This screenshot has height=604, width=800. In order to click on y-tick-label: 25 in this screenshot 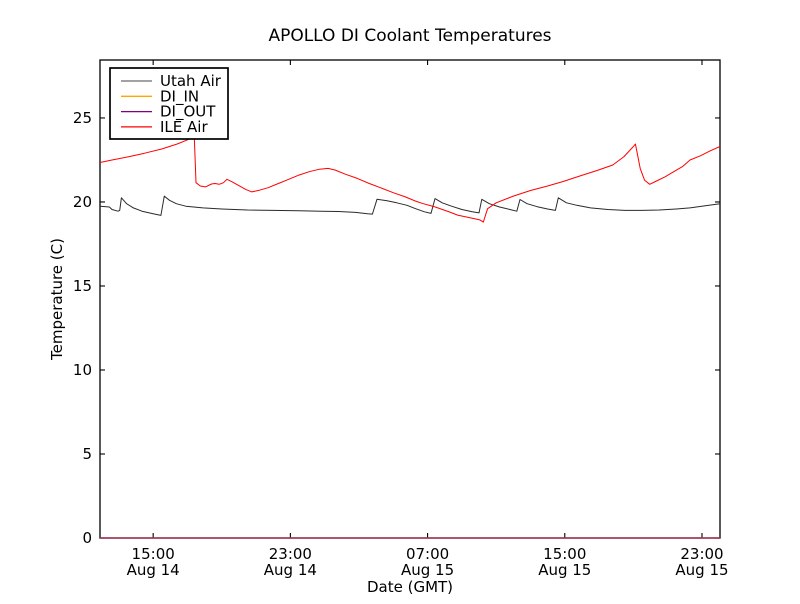, I will do `click(82, 118)`.